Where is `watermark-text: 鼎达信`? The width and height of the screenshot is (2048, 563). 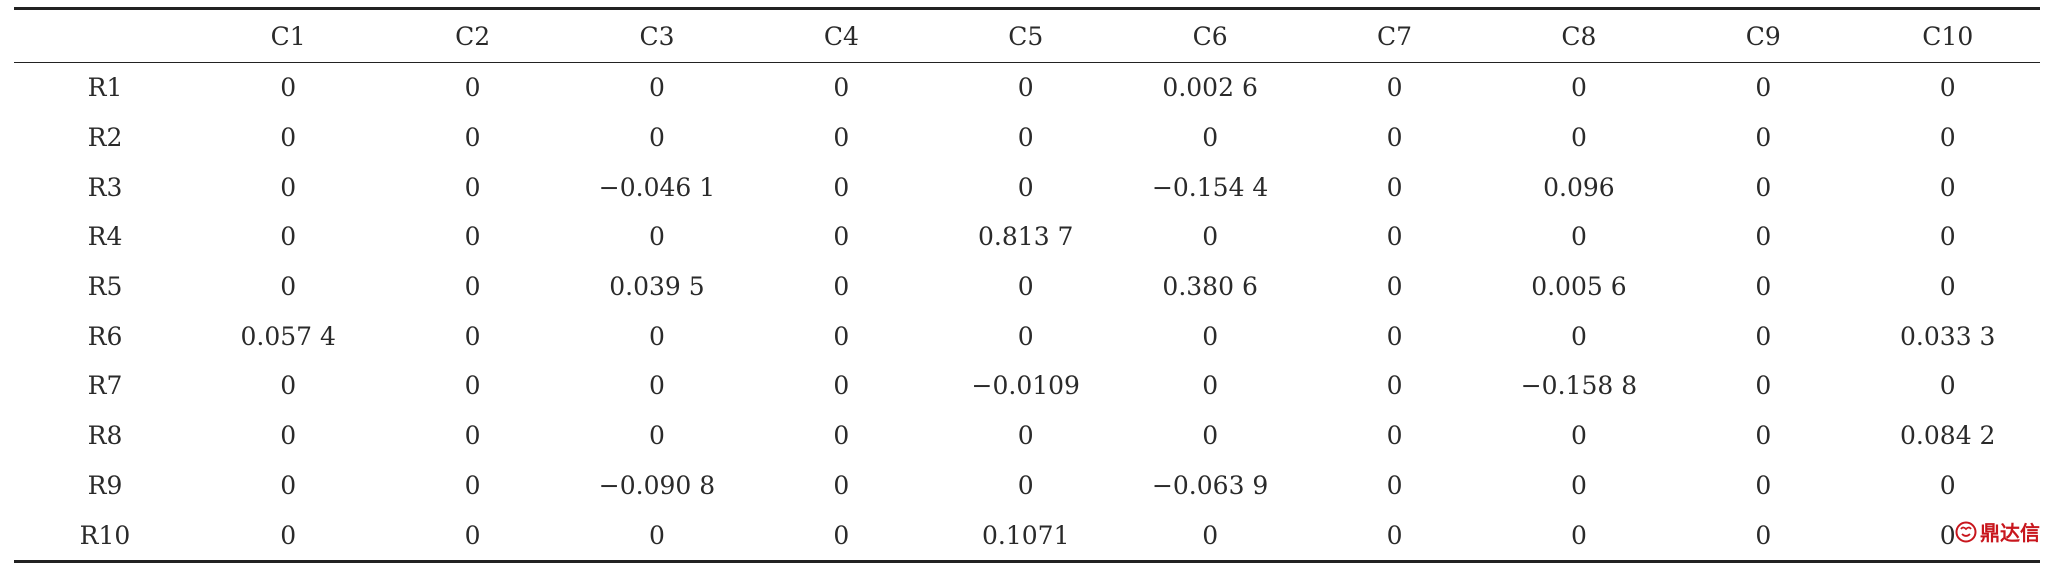
watermark-text: 鼎达信 is located at coordinates (2010, 533).